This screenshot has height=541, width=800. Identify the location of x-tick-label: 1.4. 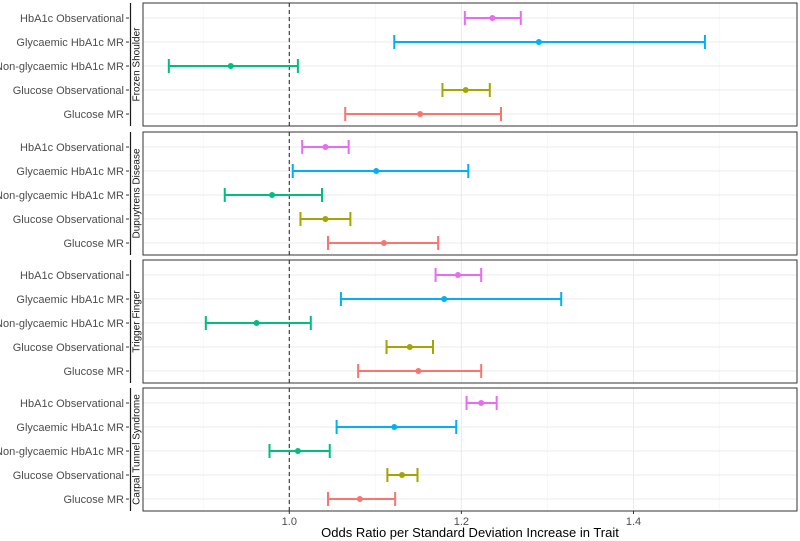
(633, 522).